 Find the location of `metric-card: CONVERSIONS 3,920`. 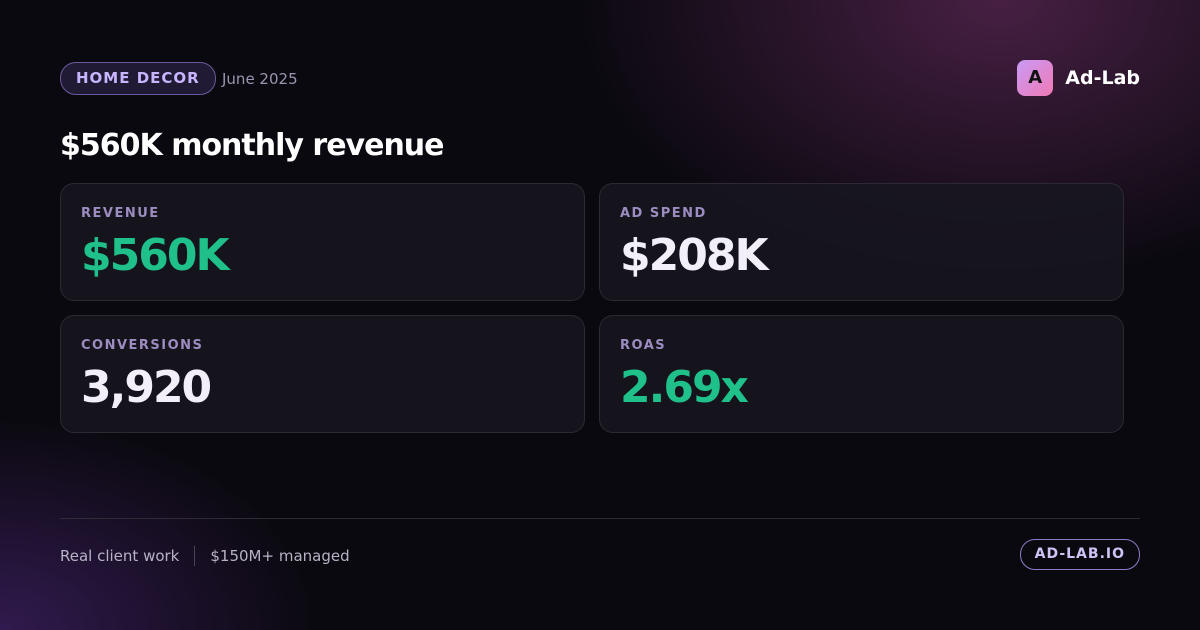

metric-card: CONVERSIONS 3,920 is located at coordinates (322, 374).